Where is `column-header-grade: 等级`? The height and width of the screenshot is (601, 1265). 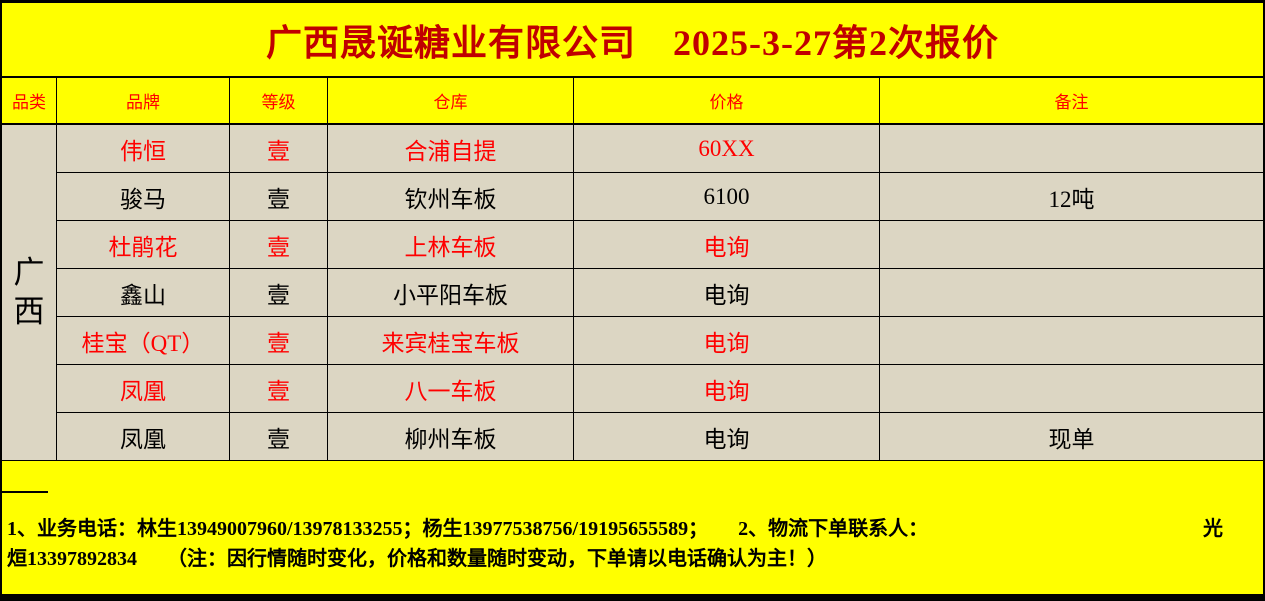 column-header-grade: 等级 is located at coordinates (279, 101).